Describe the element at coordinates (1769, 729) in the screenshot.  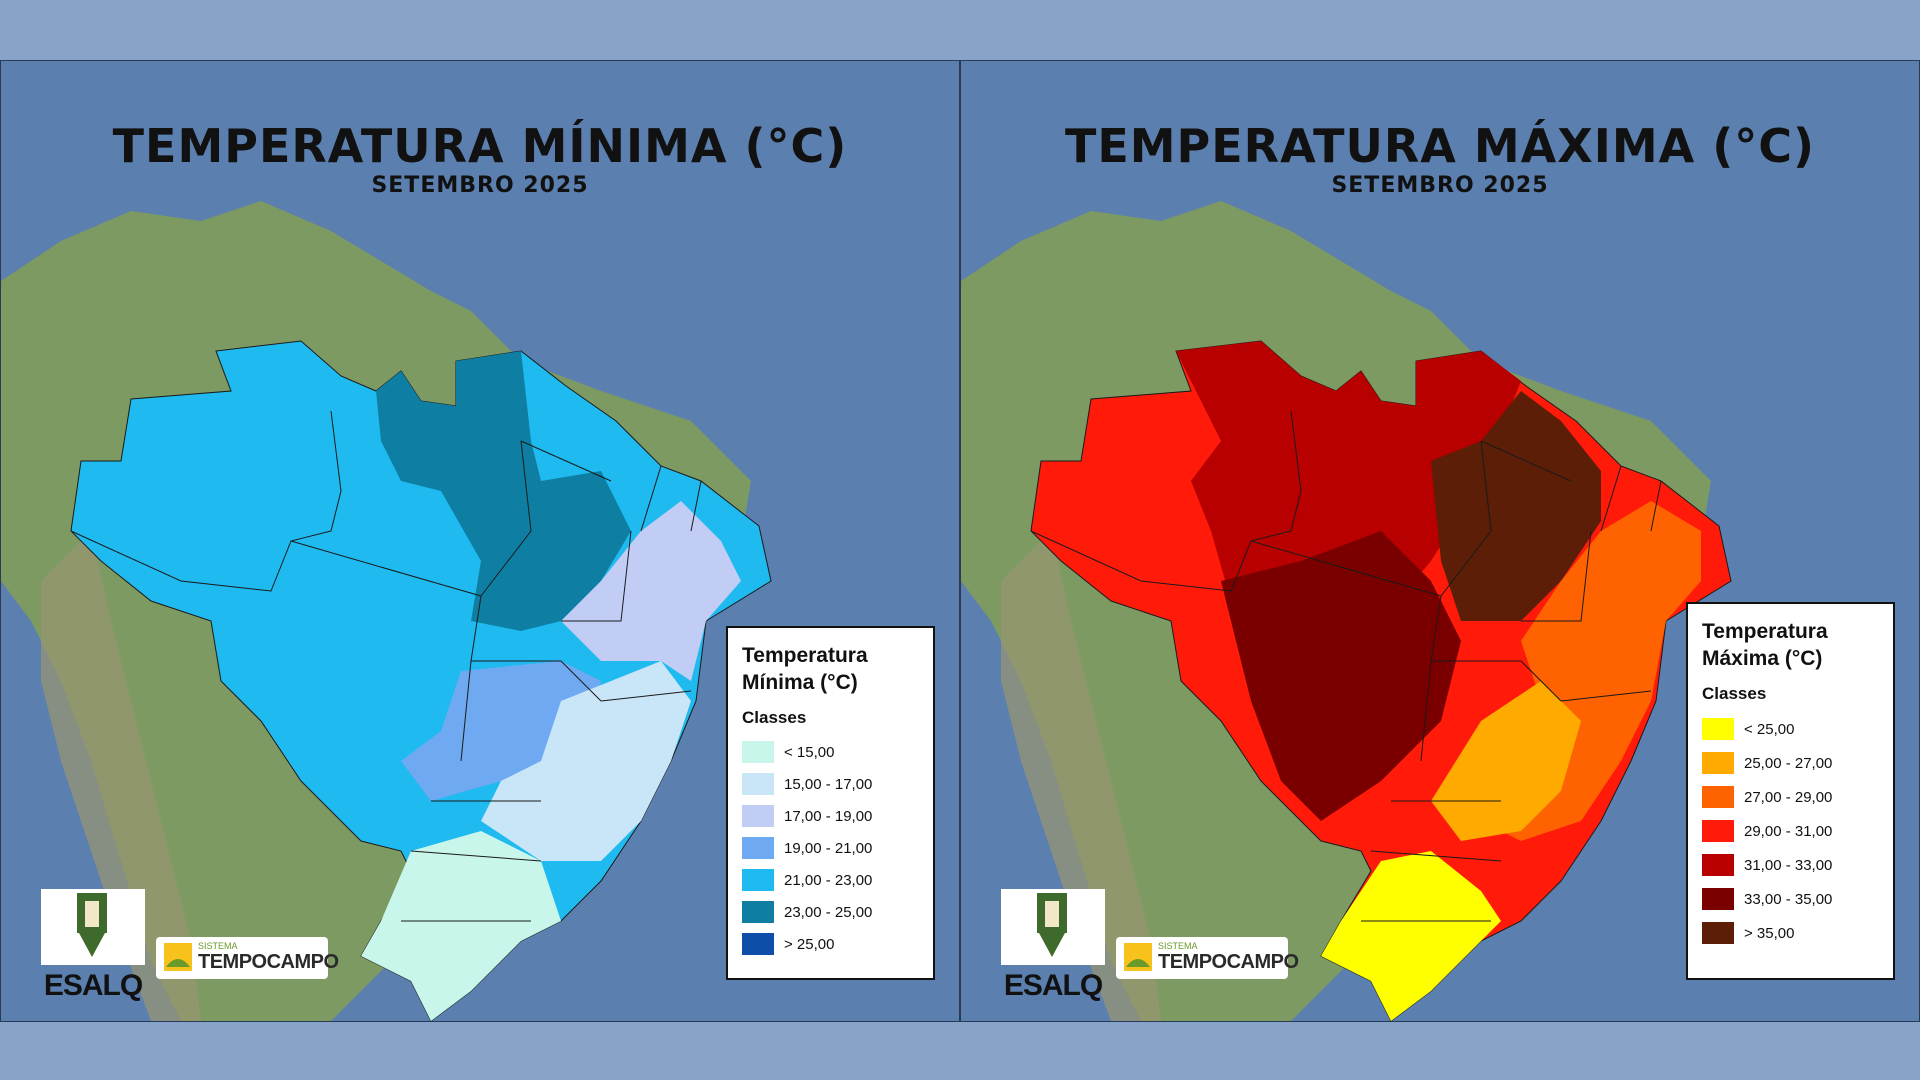
I see `legend-label: < 25,00` at that location.